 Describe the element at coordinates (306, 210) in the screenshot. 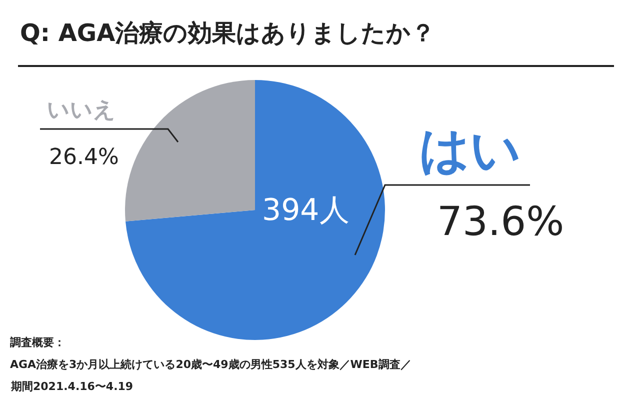

I see `text: 394人` at that location.